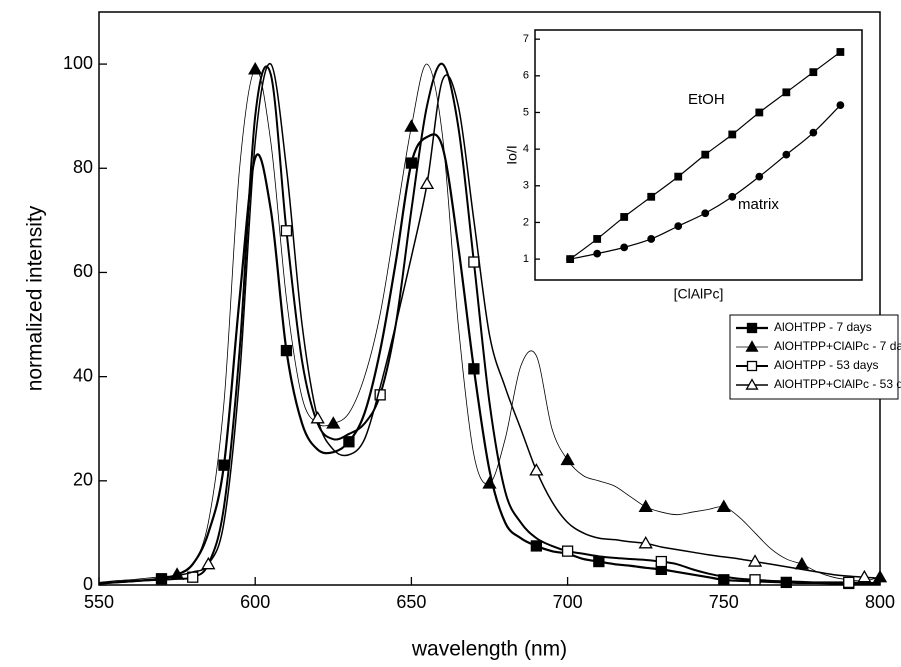 The height and width of the screenshot is (667, 901). What do you see at coordinates (411, 602) in the screenshot?
I see `x-tick-label: 650` at bounding box center [411, 602].